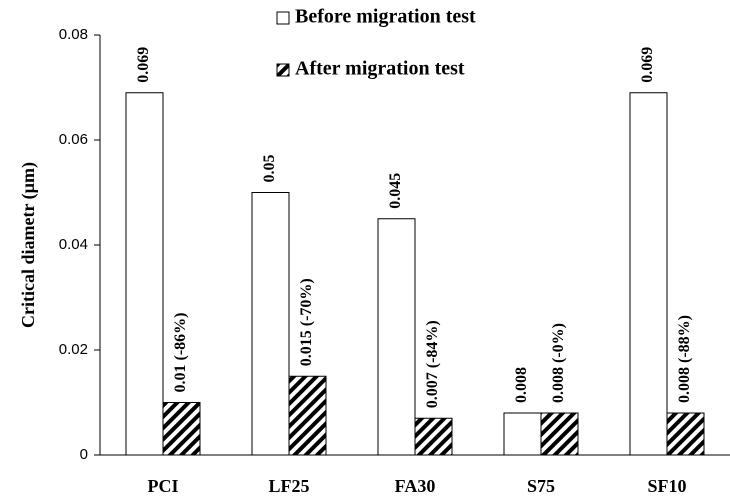 The width and height of the screenshot is (730, 501). Describe the element at coordinates (395, 191) in the screenshot. I see `value-label: 0.045` at that location.